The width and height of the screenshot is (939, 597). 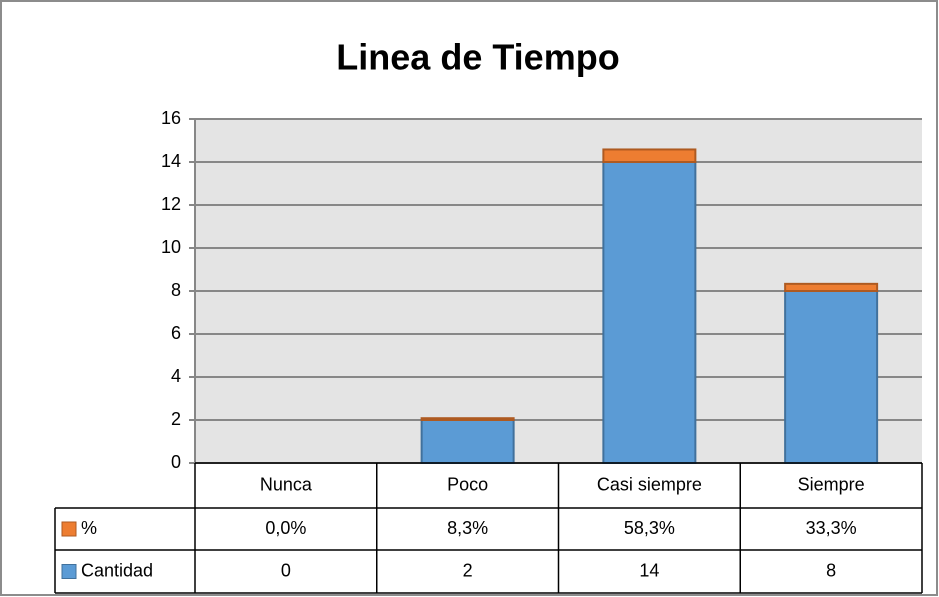 What do you see at coordinates (171, 247) in the screenshot?
I see `y-tick-label: 10` at bounding box center [171, 247].